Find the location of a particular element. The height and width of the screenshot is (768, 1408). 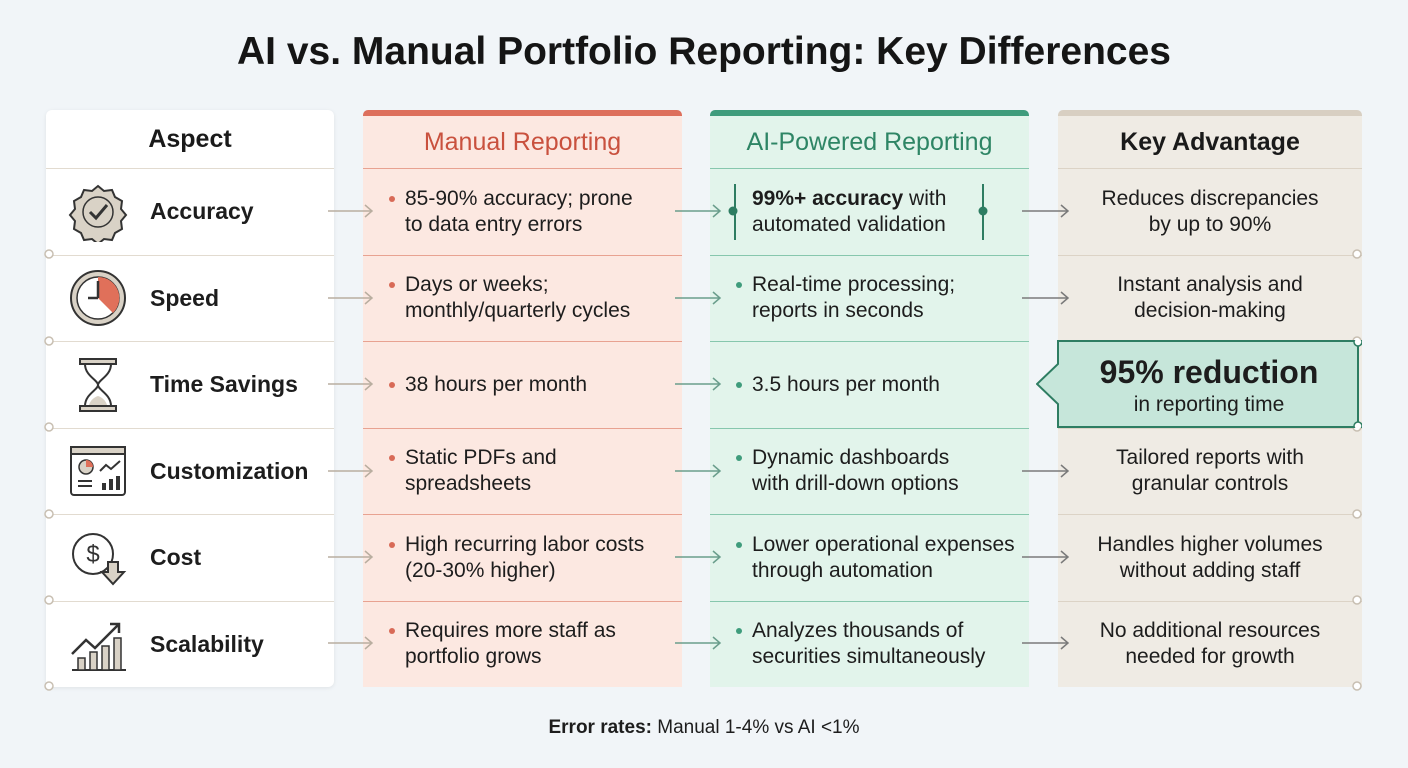

aspect-row-scalability: Scalability is located at coordinates (190, 644).